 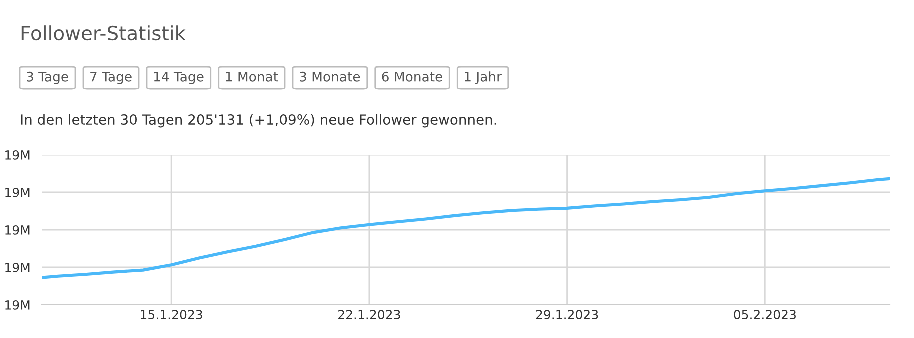 I want to click on text: 1 Monat, so click(x=252, y=77).